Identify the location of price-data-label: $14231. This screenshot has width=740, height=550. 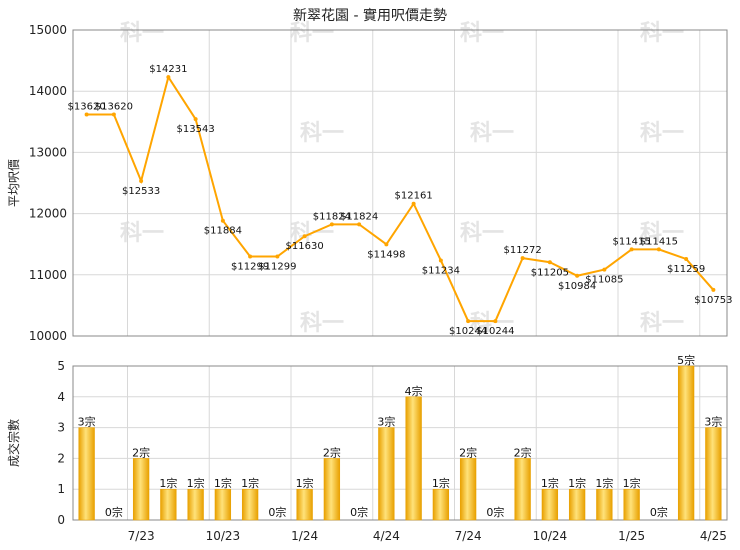
(168, 69).